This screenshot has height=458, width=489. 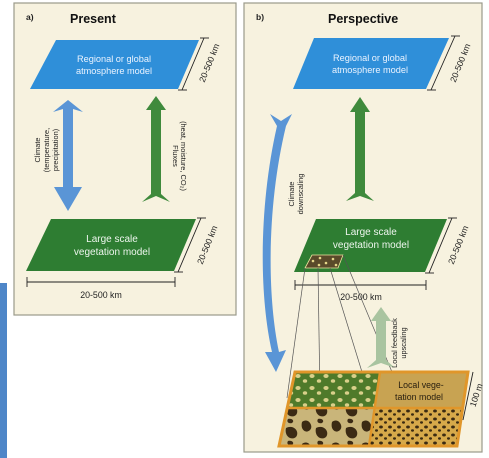 I want to click on panel-b-downscaling-label-2: downscaling, so click(x=300, y=194).